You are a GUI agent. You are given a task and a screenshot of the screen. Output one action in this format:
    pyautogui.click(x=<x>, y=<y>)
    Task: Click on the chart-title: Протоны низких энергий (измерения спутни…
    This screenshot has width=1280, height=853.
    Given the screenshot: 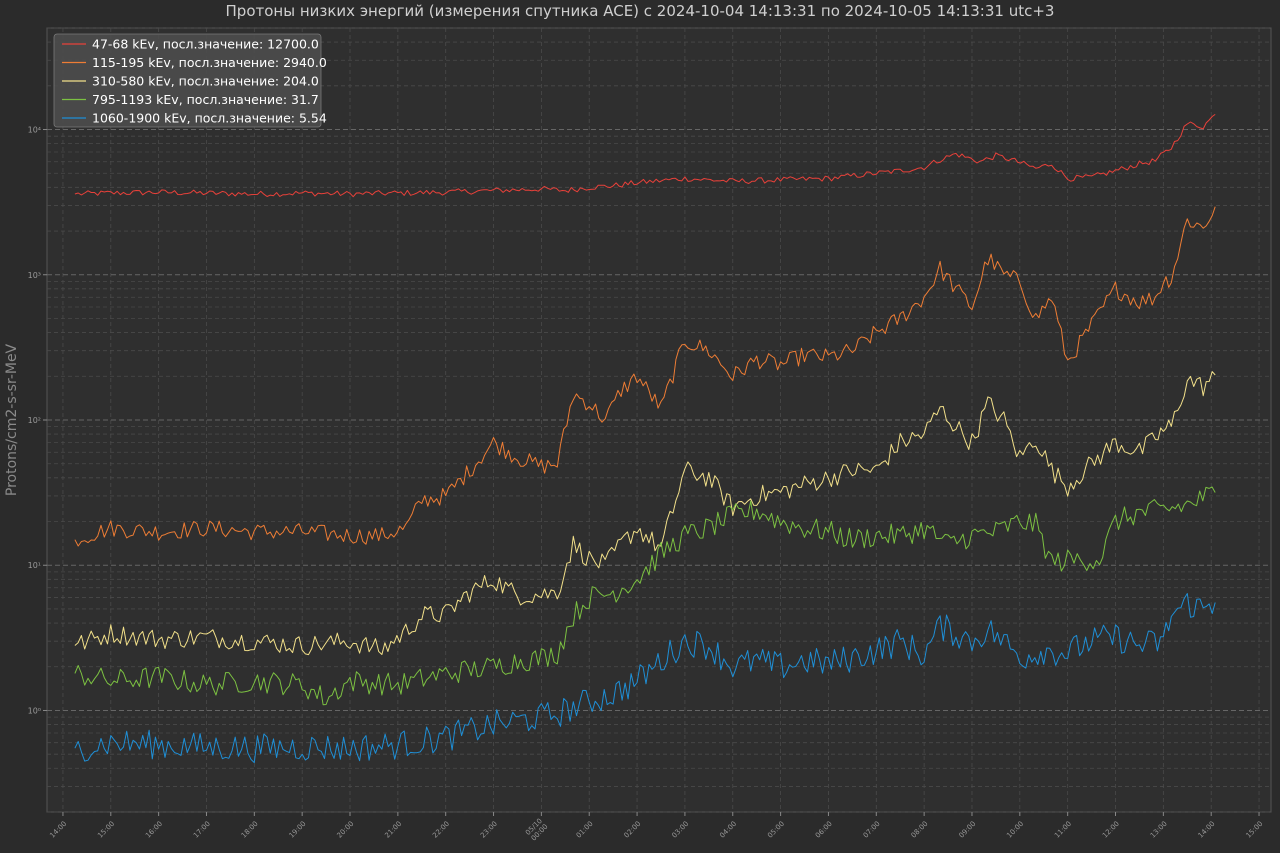 What is the action you would take?
    pyautogui.click(x=640, y=11)
    